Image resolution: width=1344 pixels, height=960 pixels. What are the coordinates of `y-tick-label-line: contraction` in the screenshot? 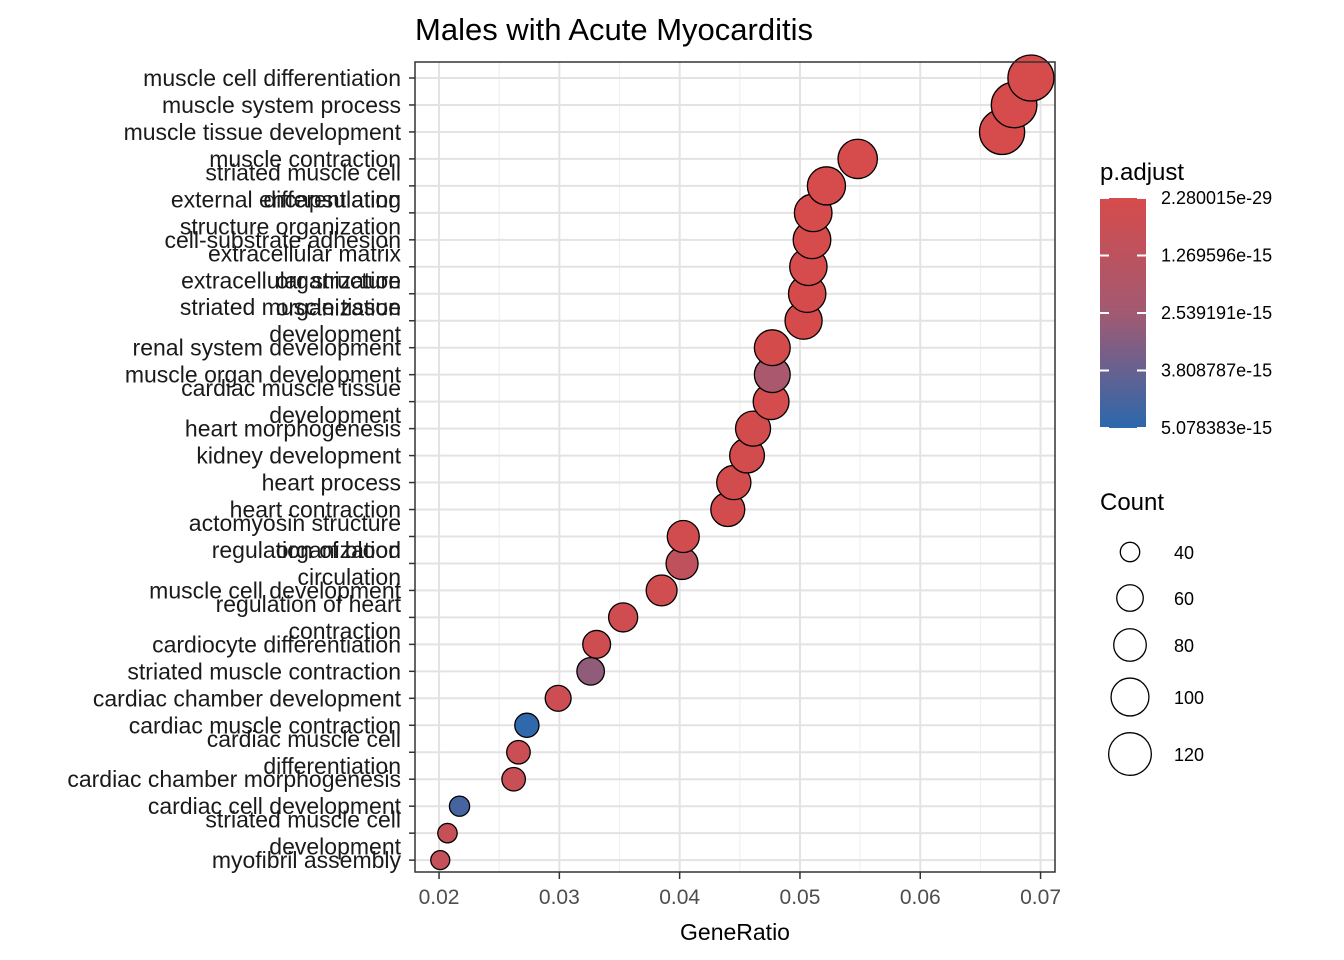 It's located at (344, 631).